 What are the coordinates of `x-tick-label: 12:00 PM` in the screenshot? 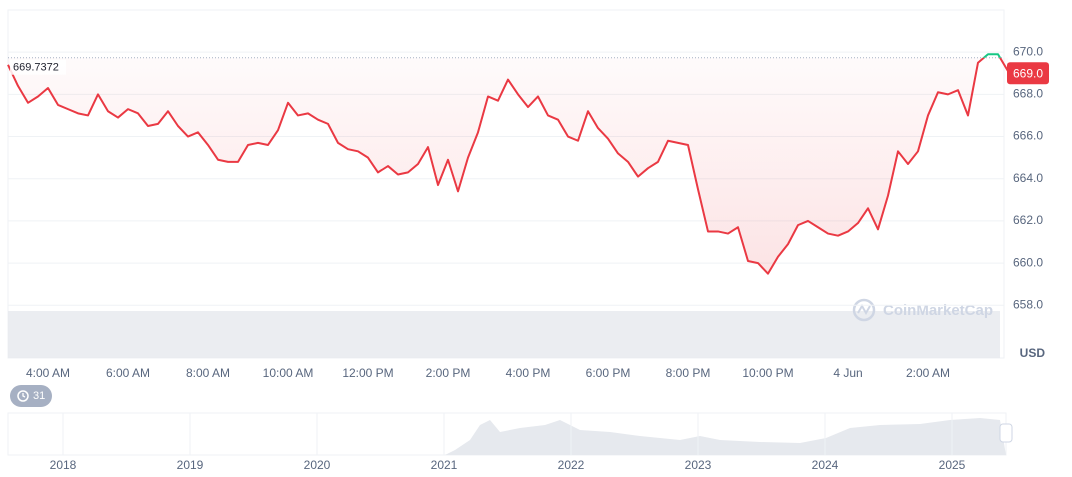 It's located at (367, 373).